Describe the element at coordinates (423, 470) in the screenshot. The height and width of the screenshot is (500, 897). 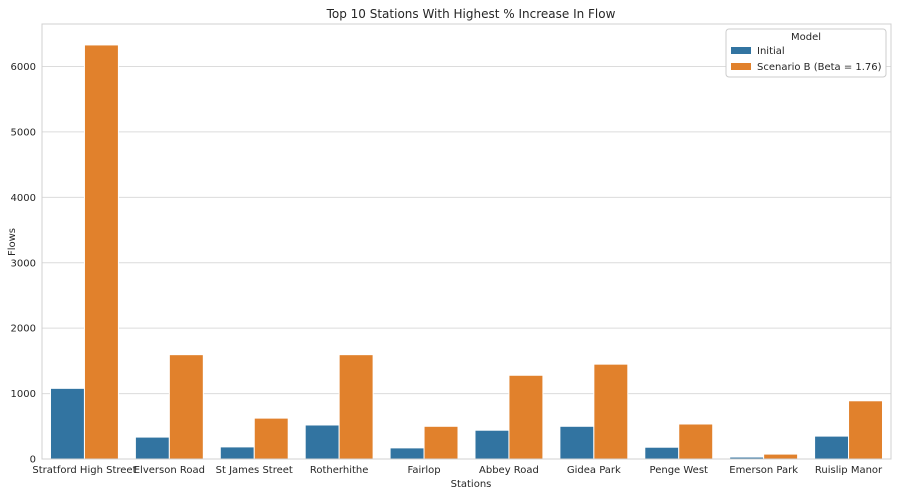
I see `x-tick-label: Fairlop` at that location.